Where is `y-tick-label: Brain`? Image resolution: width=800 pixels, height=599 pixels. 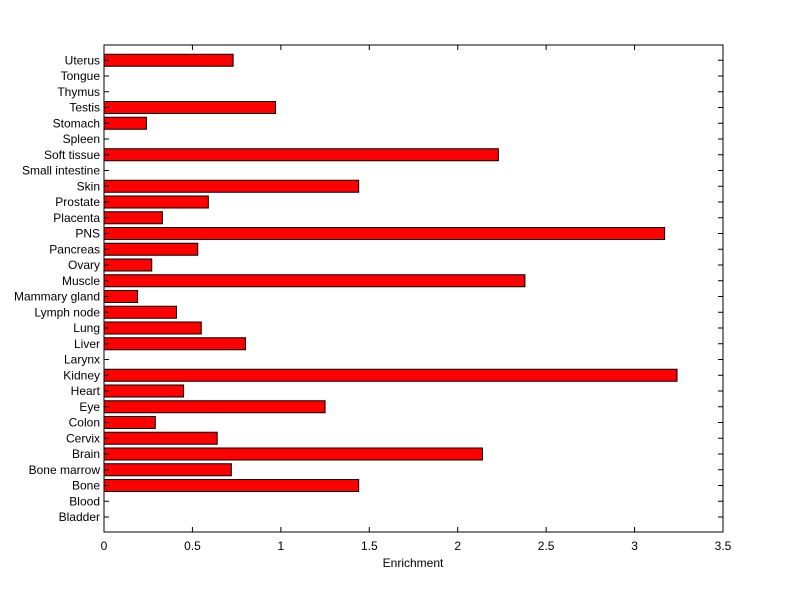
y-tick-label: Brain is located at coordinates (86, 454).